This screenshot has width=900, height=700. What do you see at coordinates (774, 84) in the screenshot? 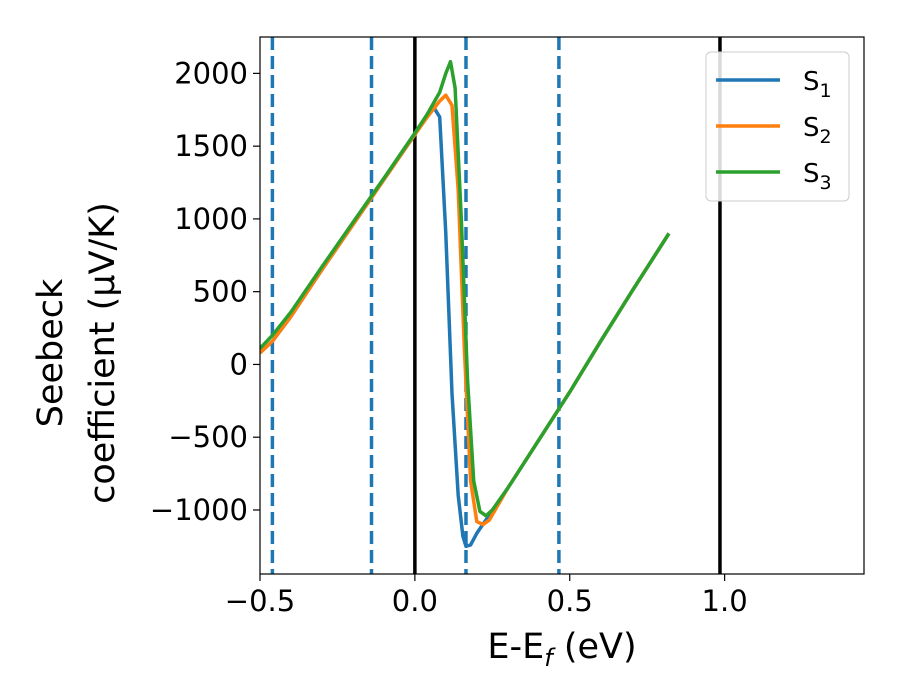
I see `legend-item-s1: S1` at bounding box center [774, 84].